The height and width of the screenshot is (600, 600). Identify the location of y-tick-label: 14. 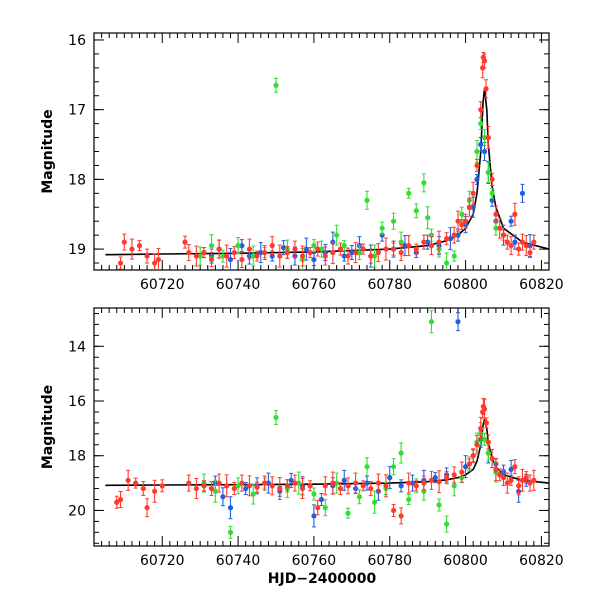
(77, 347).